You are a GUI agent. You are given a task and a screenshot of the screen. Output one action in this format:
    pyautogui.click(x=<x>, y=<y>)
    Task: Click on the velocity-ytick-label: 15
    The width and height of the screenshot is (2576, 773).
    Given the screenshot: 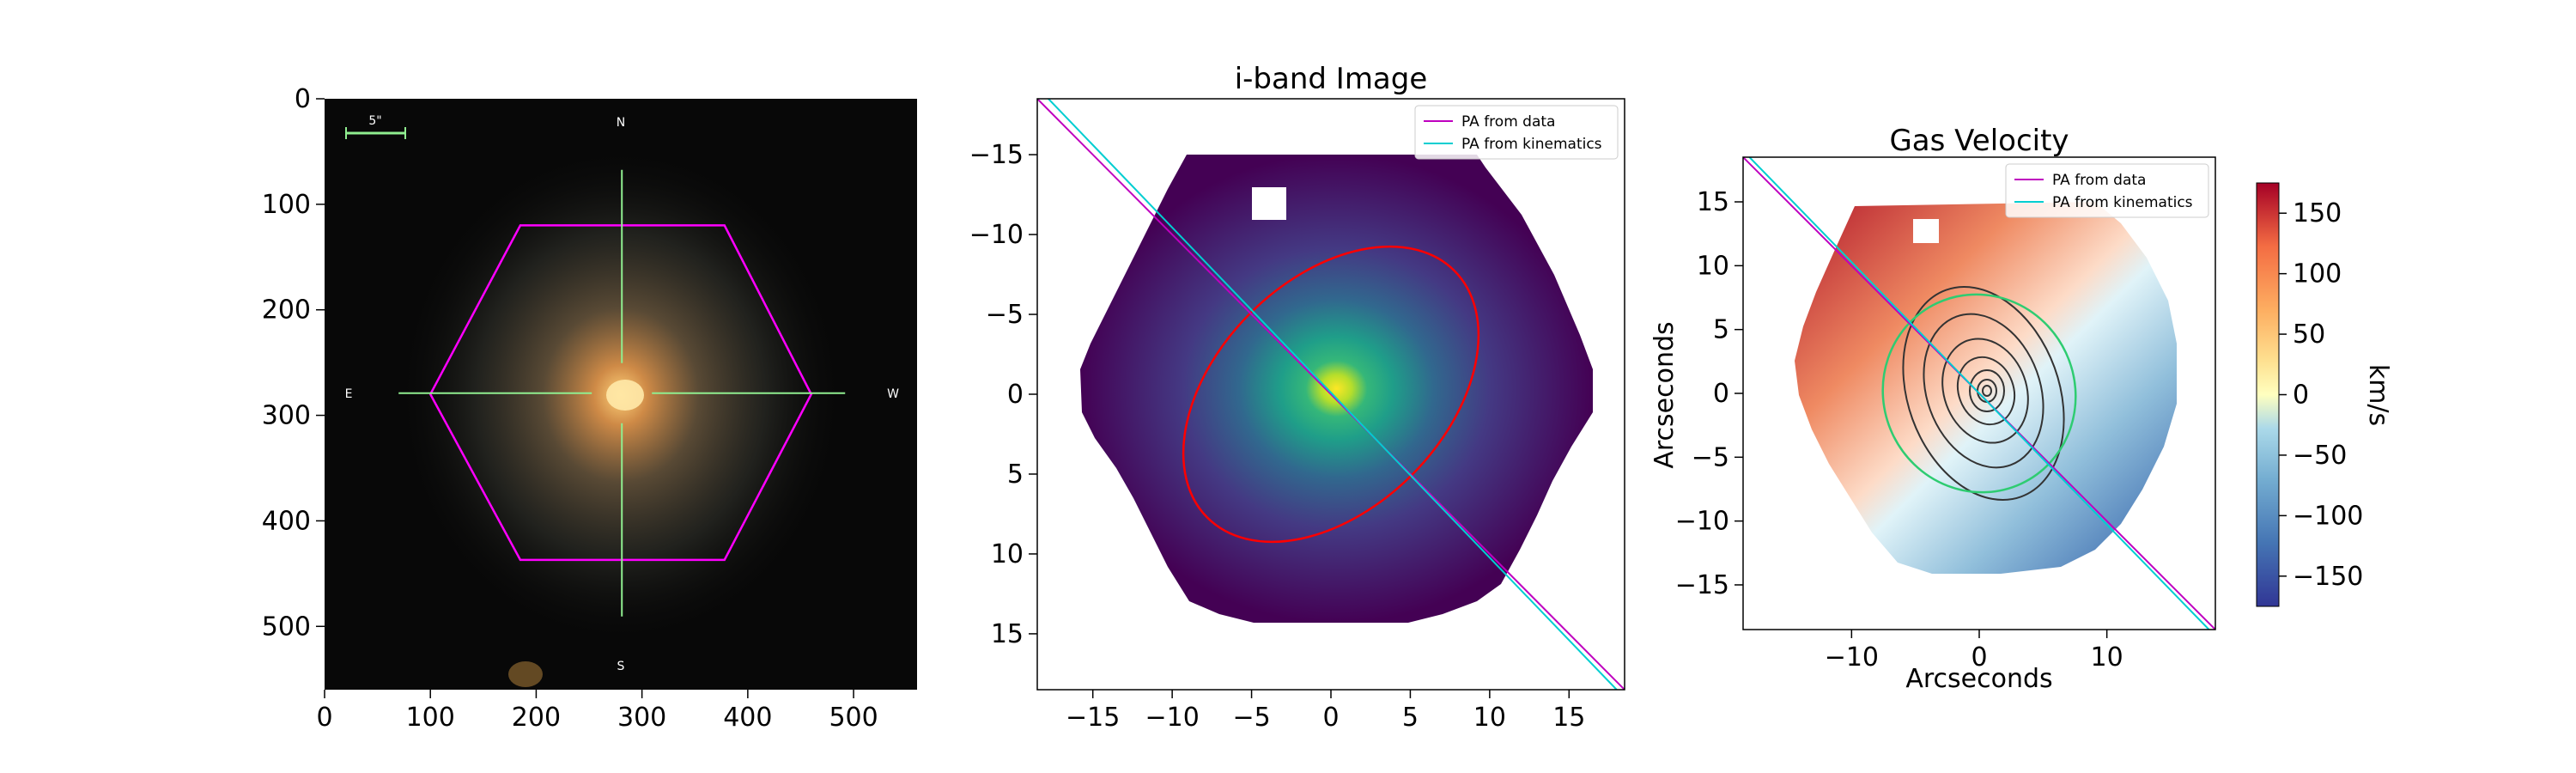 What is the action you would take?
    pyautogui.click(x=1713, y=202)
    